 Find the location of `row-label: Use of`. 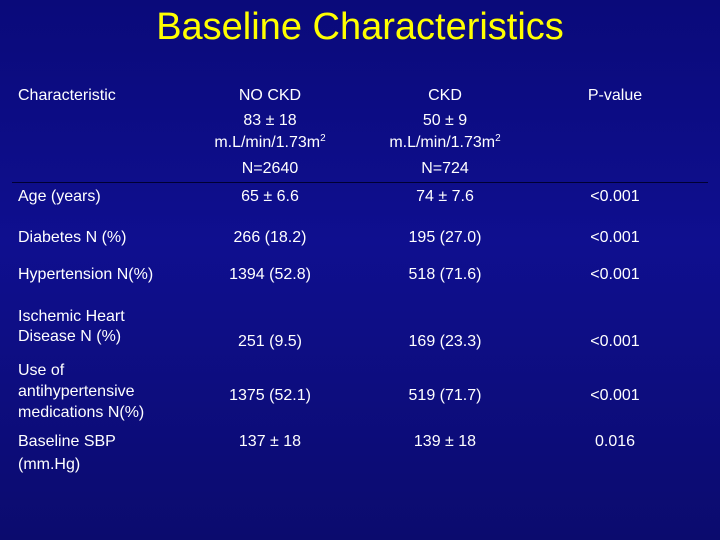

row-label: Use of is located at coordinates (41, 370).